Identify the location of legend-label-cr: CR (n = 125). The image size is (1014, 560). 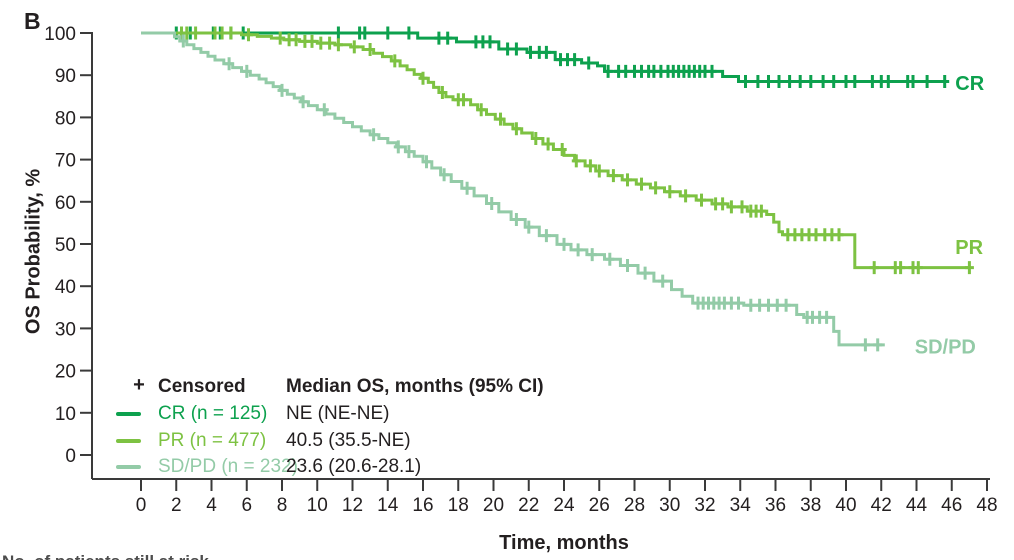
(213, 413).